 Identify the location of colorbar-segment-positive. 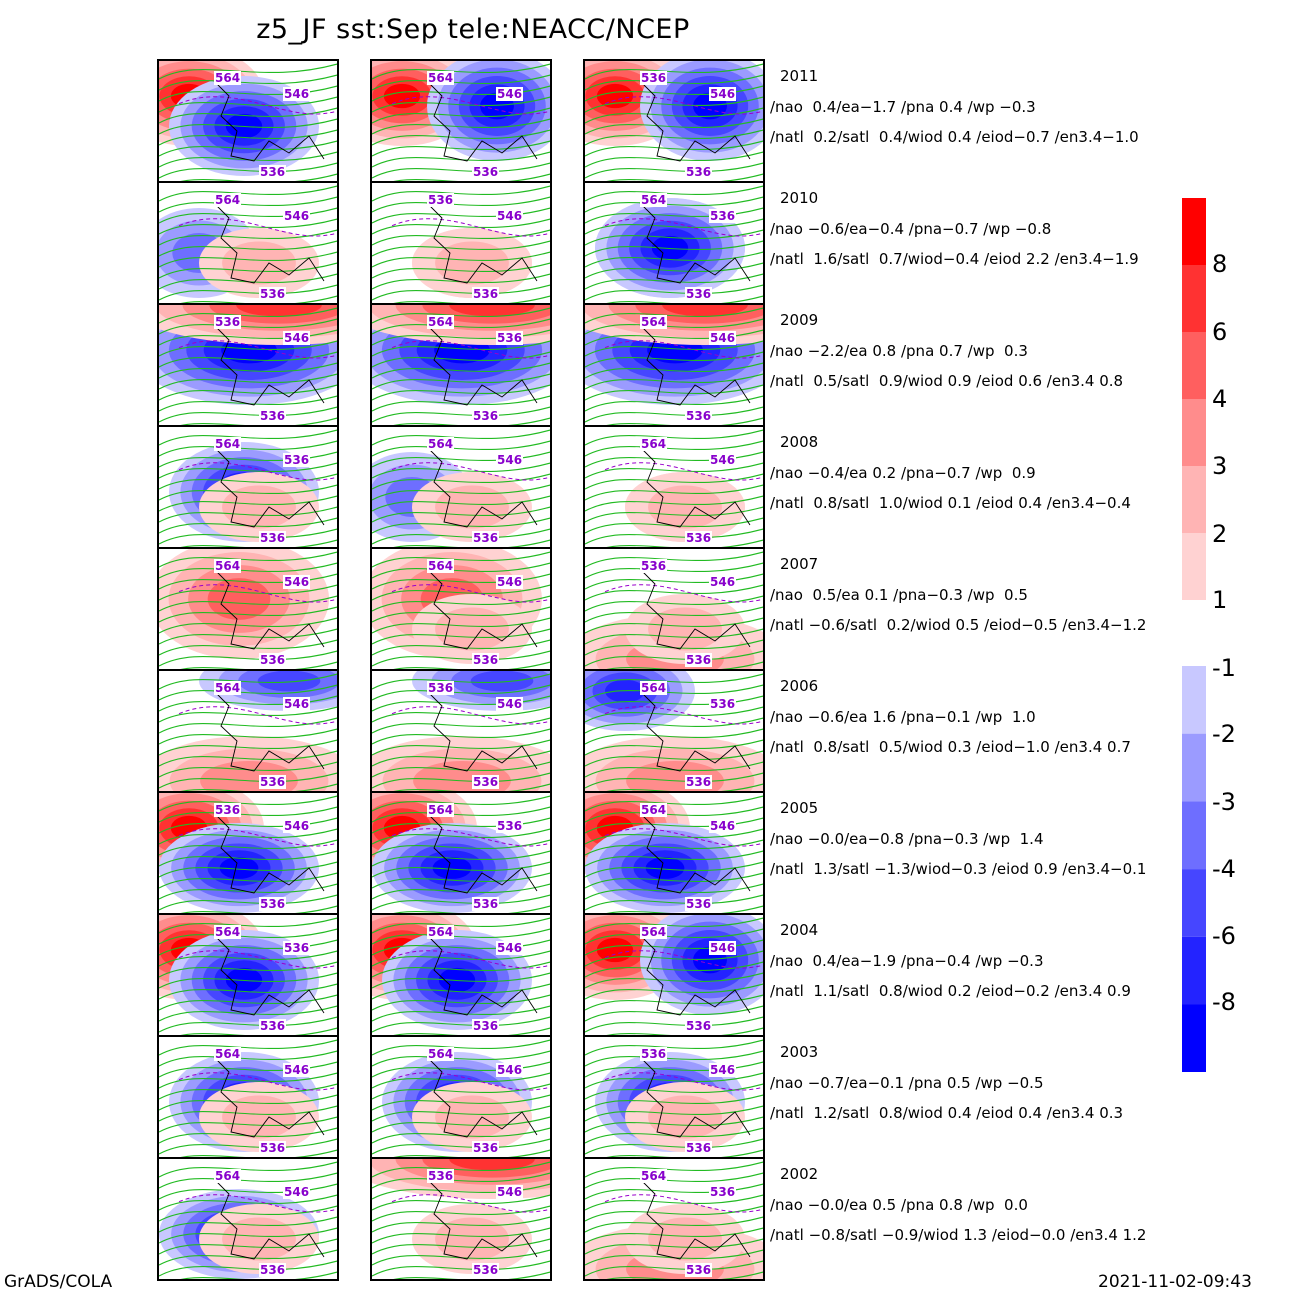
(1194, 231).